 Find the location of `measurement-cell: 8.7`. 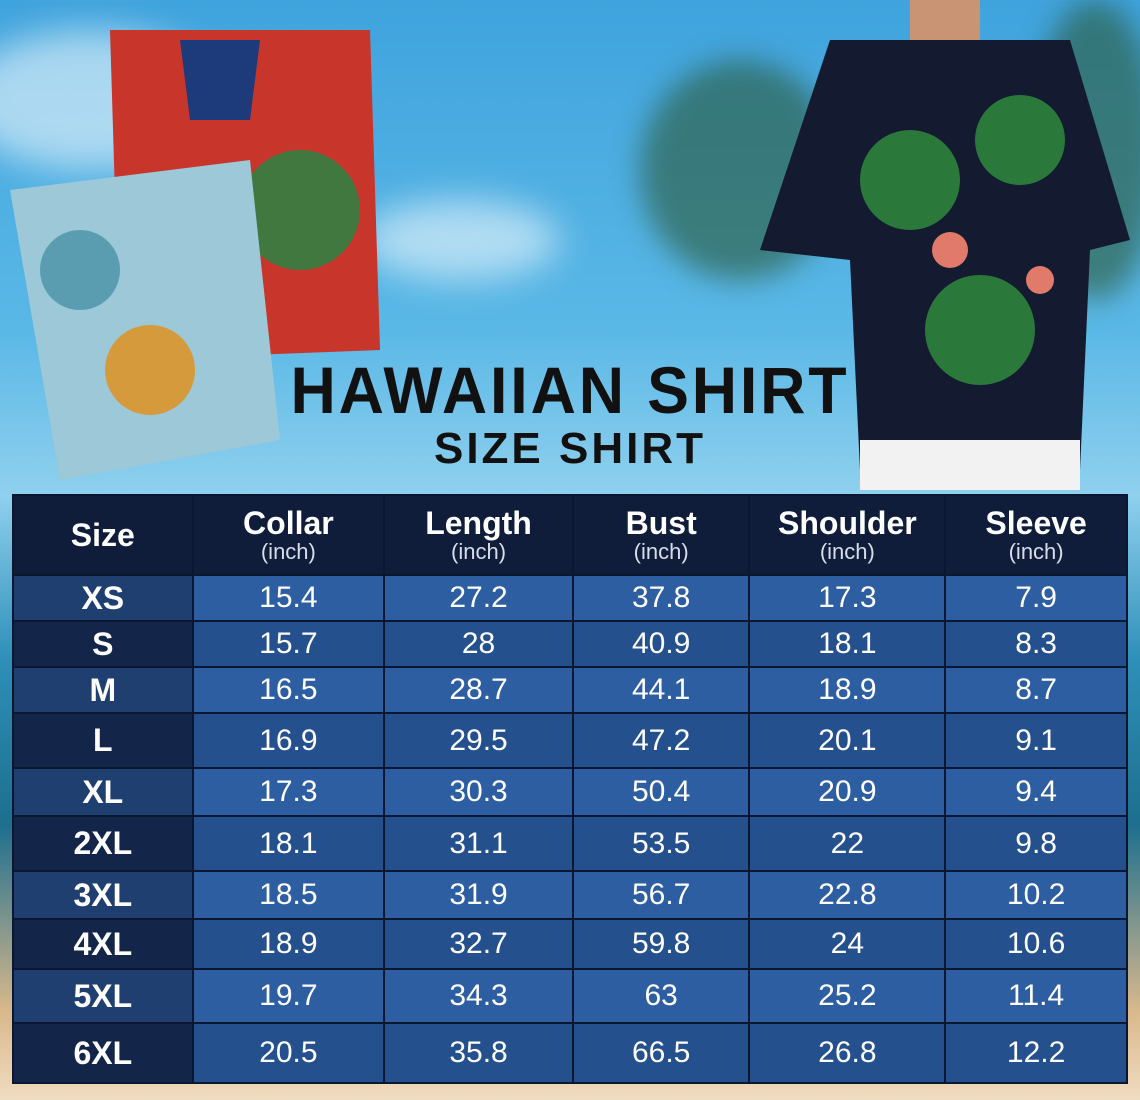

measurement-cell: 8.7 is located at coordinates (1036, 690).